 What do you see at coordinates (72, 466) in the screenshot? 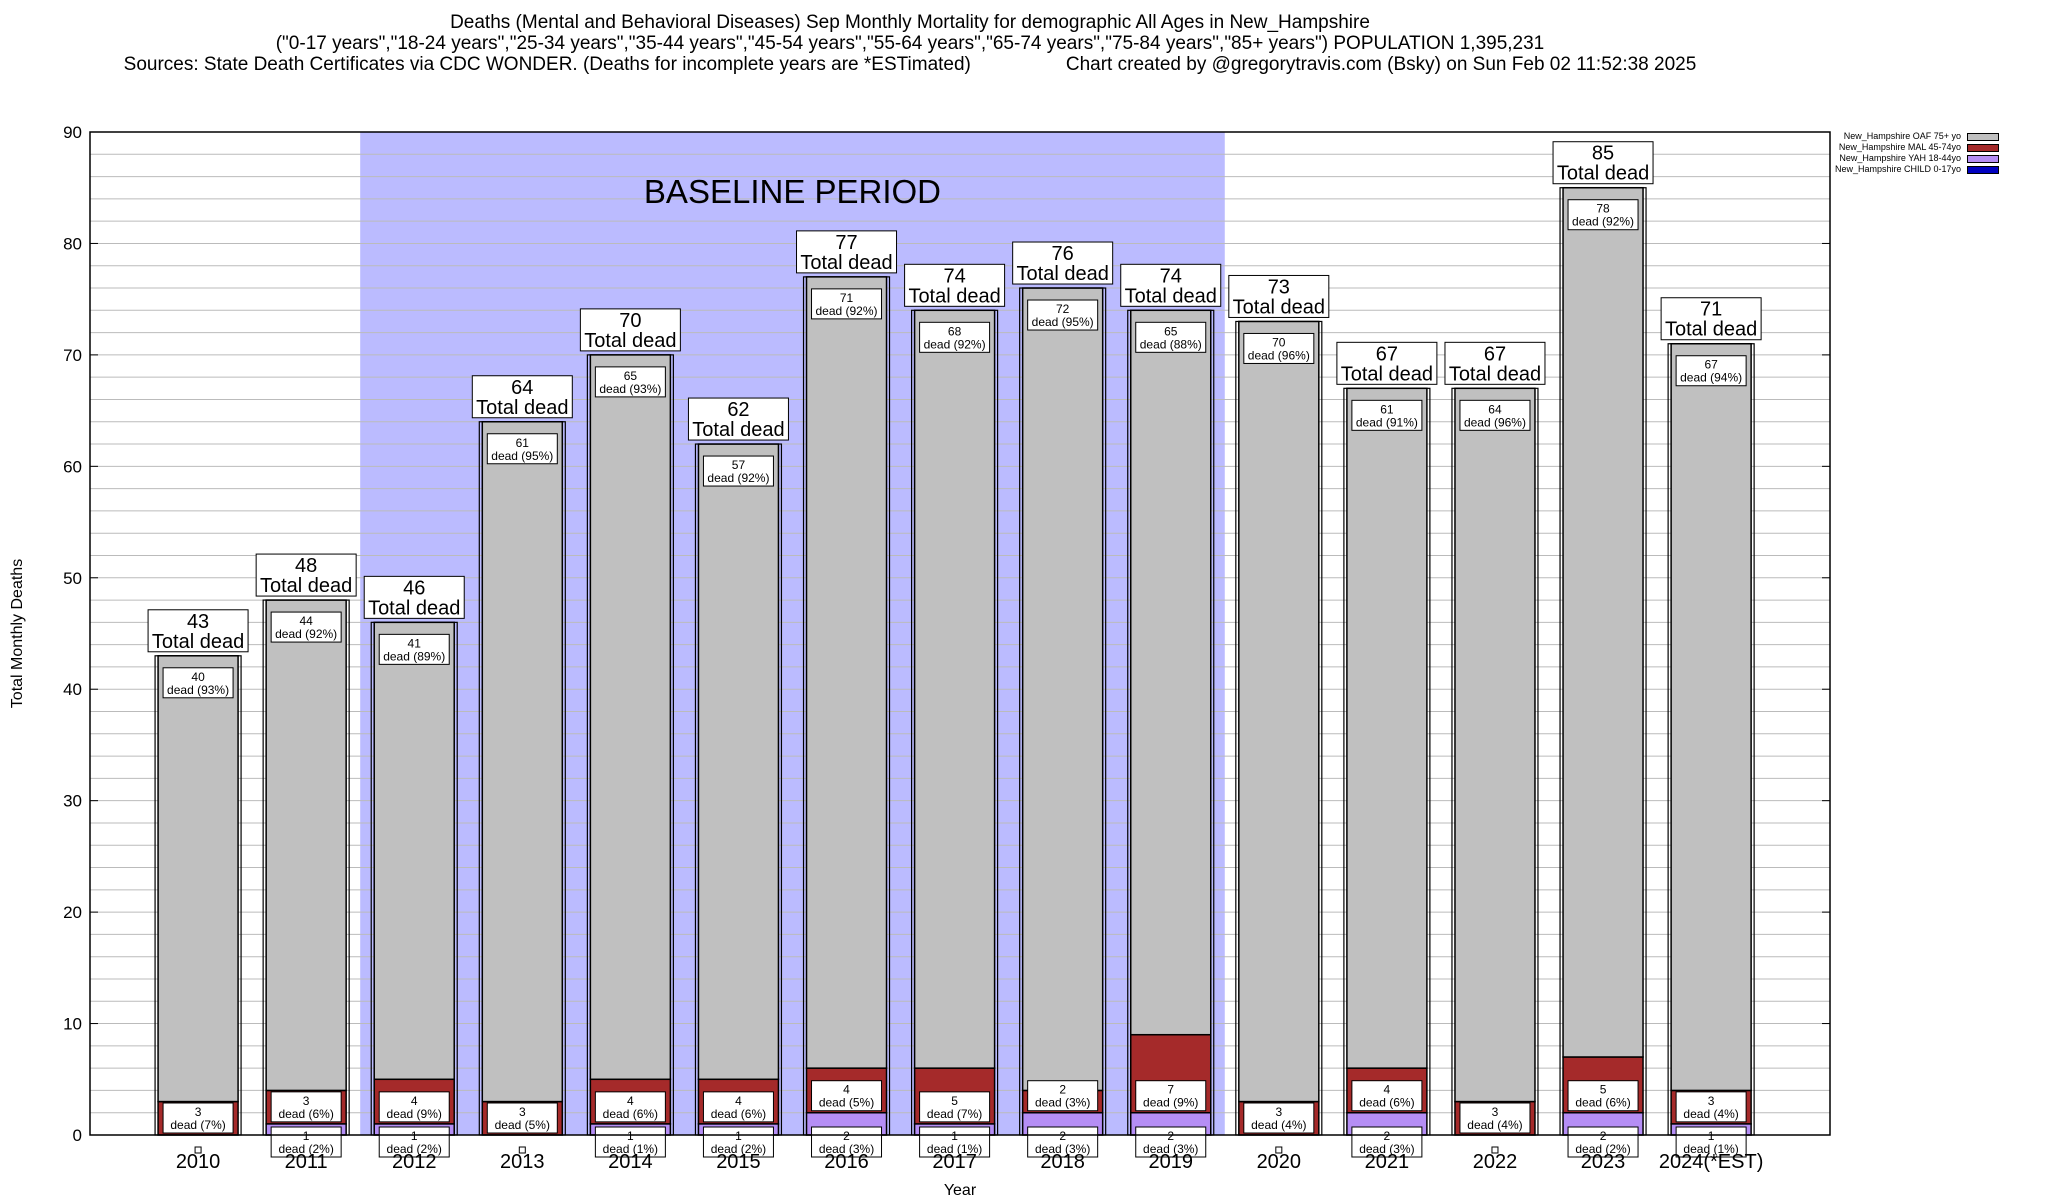
I see `y-tick-label: 60` at bounding box center [72, 466].